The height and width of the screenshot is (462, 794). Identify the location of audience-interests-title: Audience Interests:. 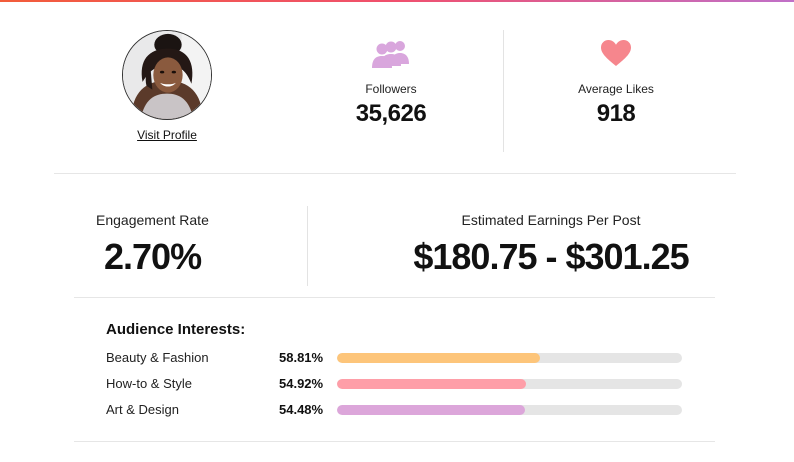
(176, 329).